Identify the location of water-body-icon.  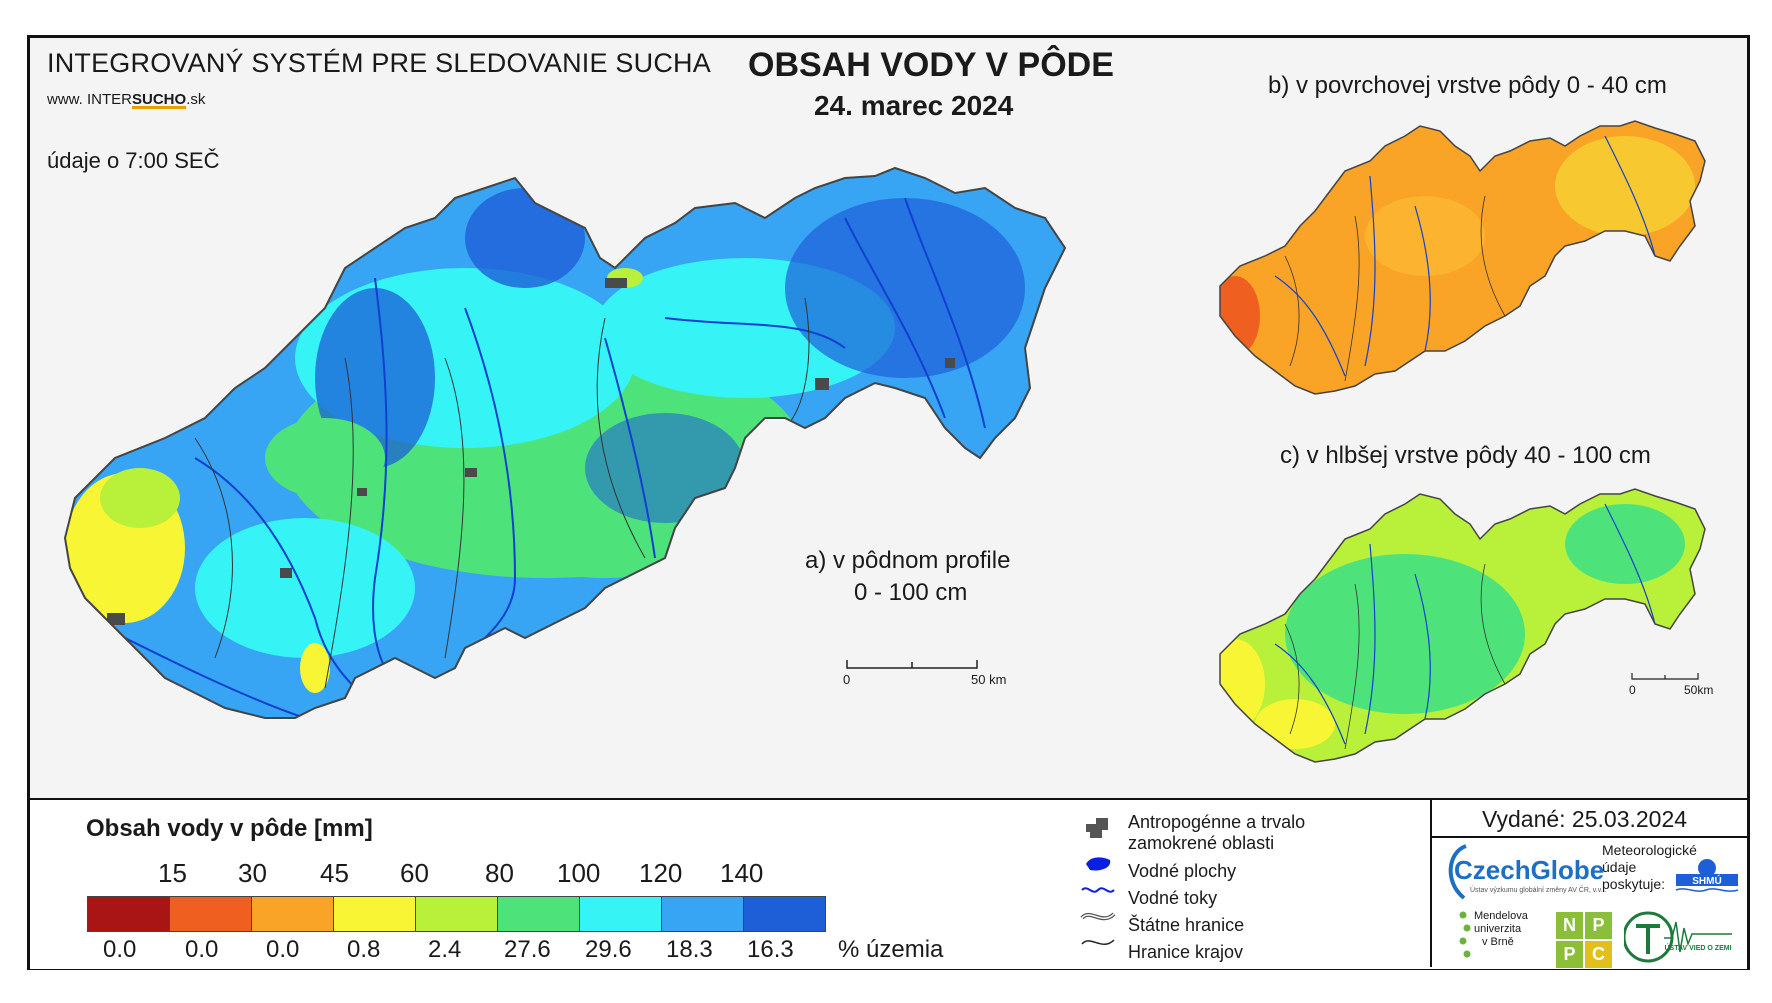
(1098, 864).